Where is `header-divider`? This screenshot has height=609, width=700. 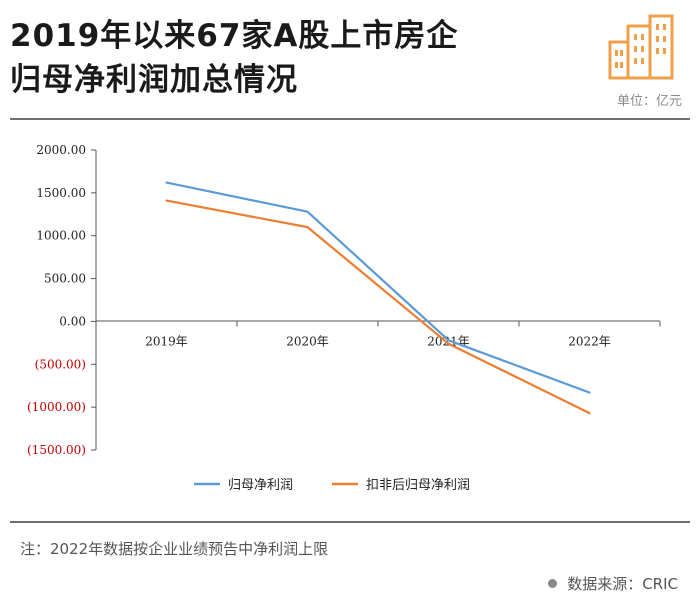 header-divider is located at coordinates (350, 119).